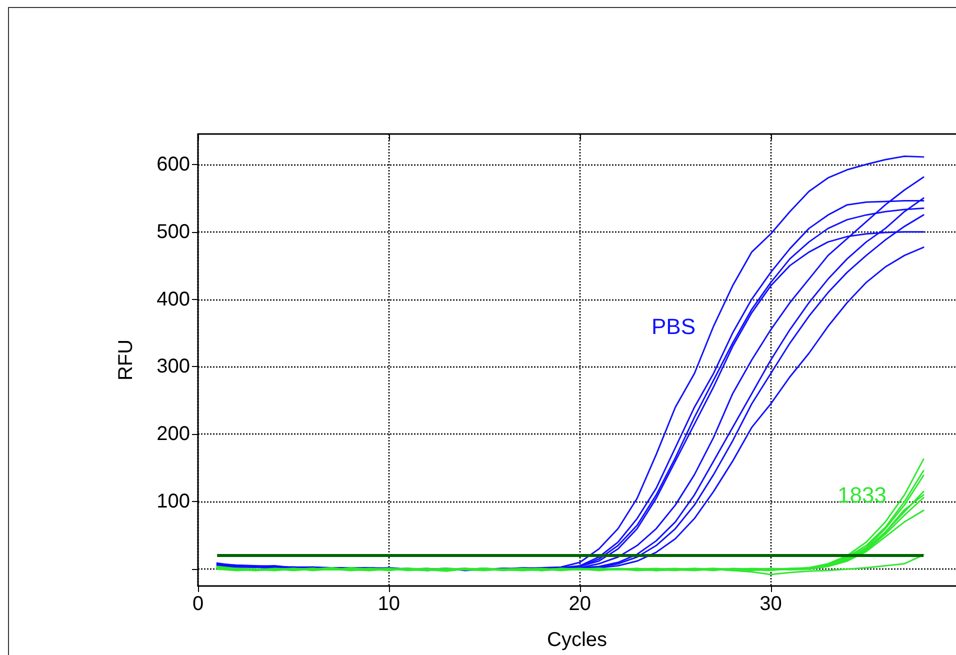 The width and height of the screenshot is (956, 655). Describe the element at coordinates (198, 604) in the screenshot. I see `x-tick-label: 0` at that location.